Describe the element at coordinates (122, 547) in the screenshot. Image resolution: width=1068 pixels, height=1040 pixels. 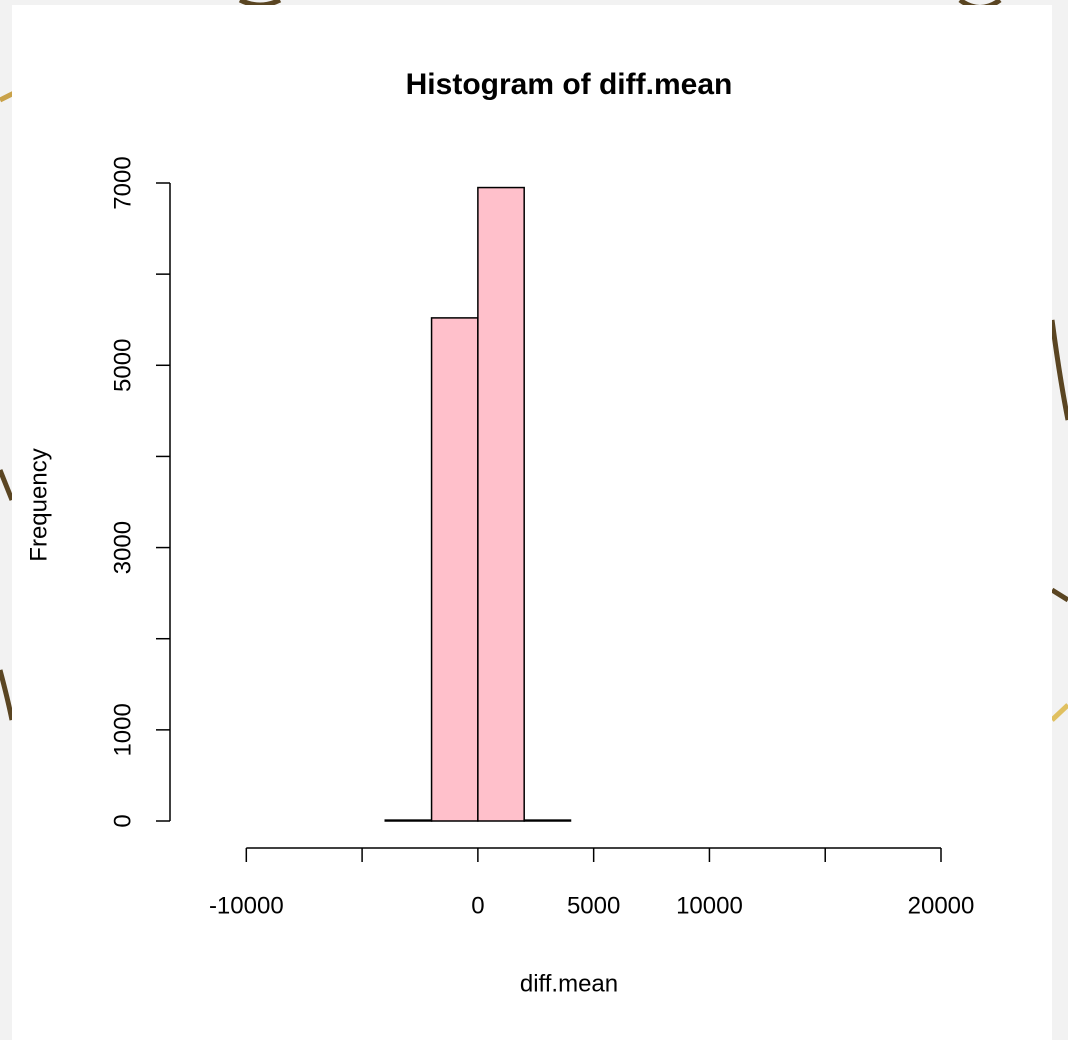
I see `y-tick-label: 3000` at that location.